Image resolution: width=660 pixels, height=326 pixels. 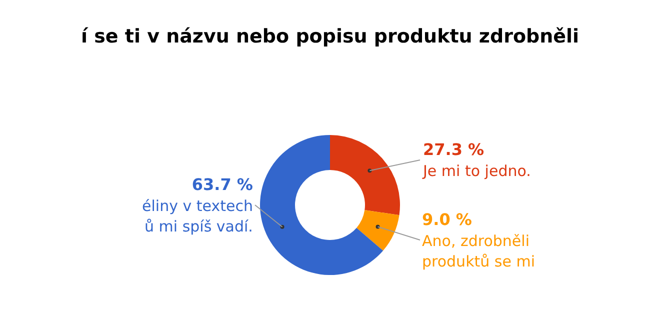 I want to click on data-label: 63.7 %, so click(x=222, y=184).